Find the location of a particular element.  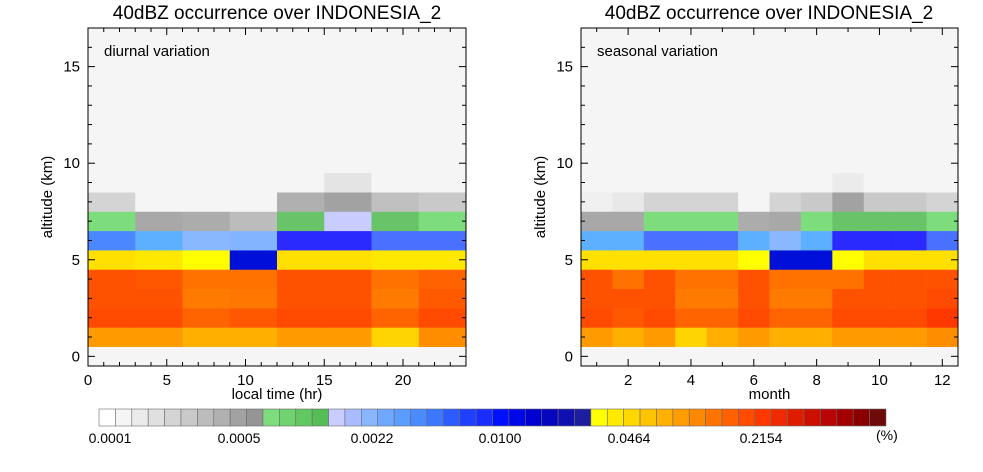

y-tick-label: 15 is located at coordinates (564, 67).